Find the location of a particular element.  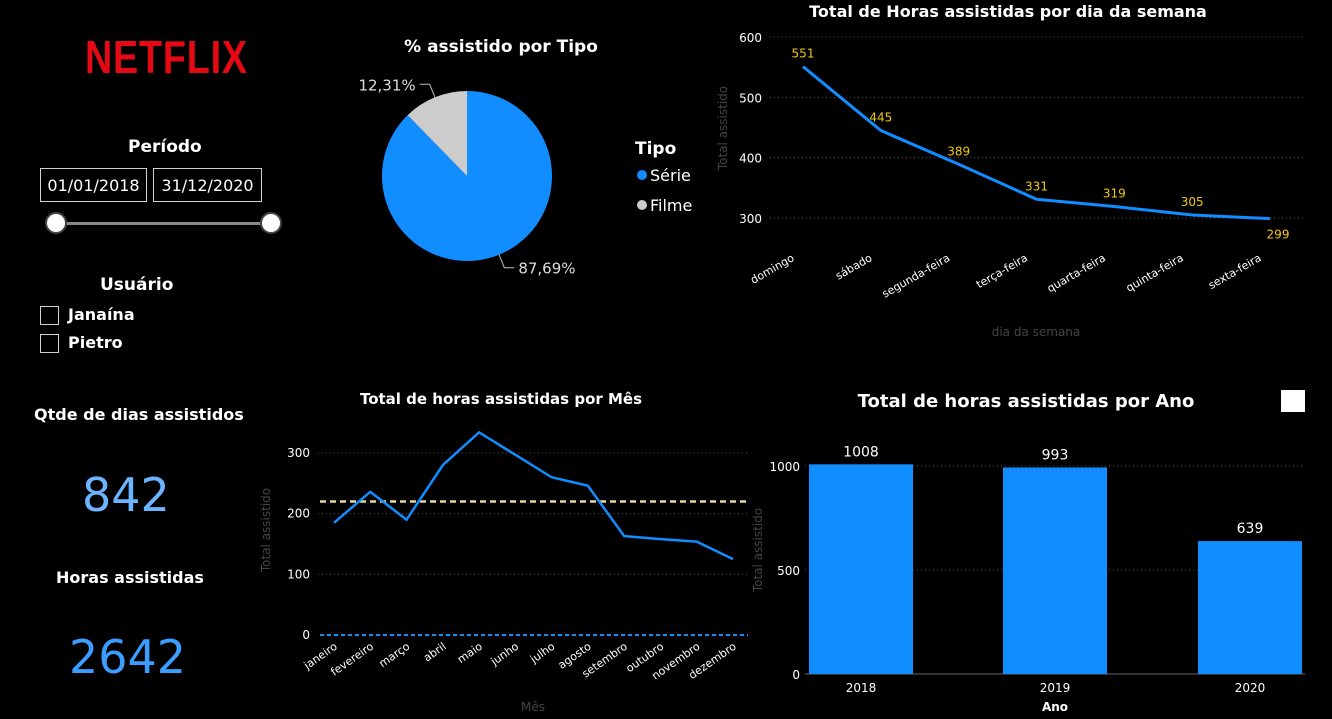

start-date-input: 01/01/2018 is located at coordinates (93, 185).